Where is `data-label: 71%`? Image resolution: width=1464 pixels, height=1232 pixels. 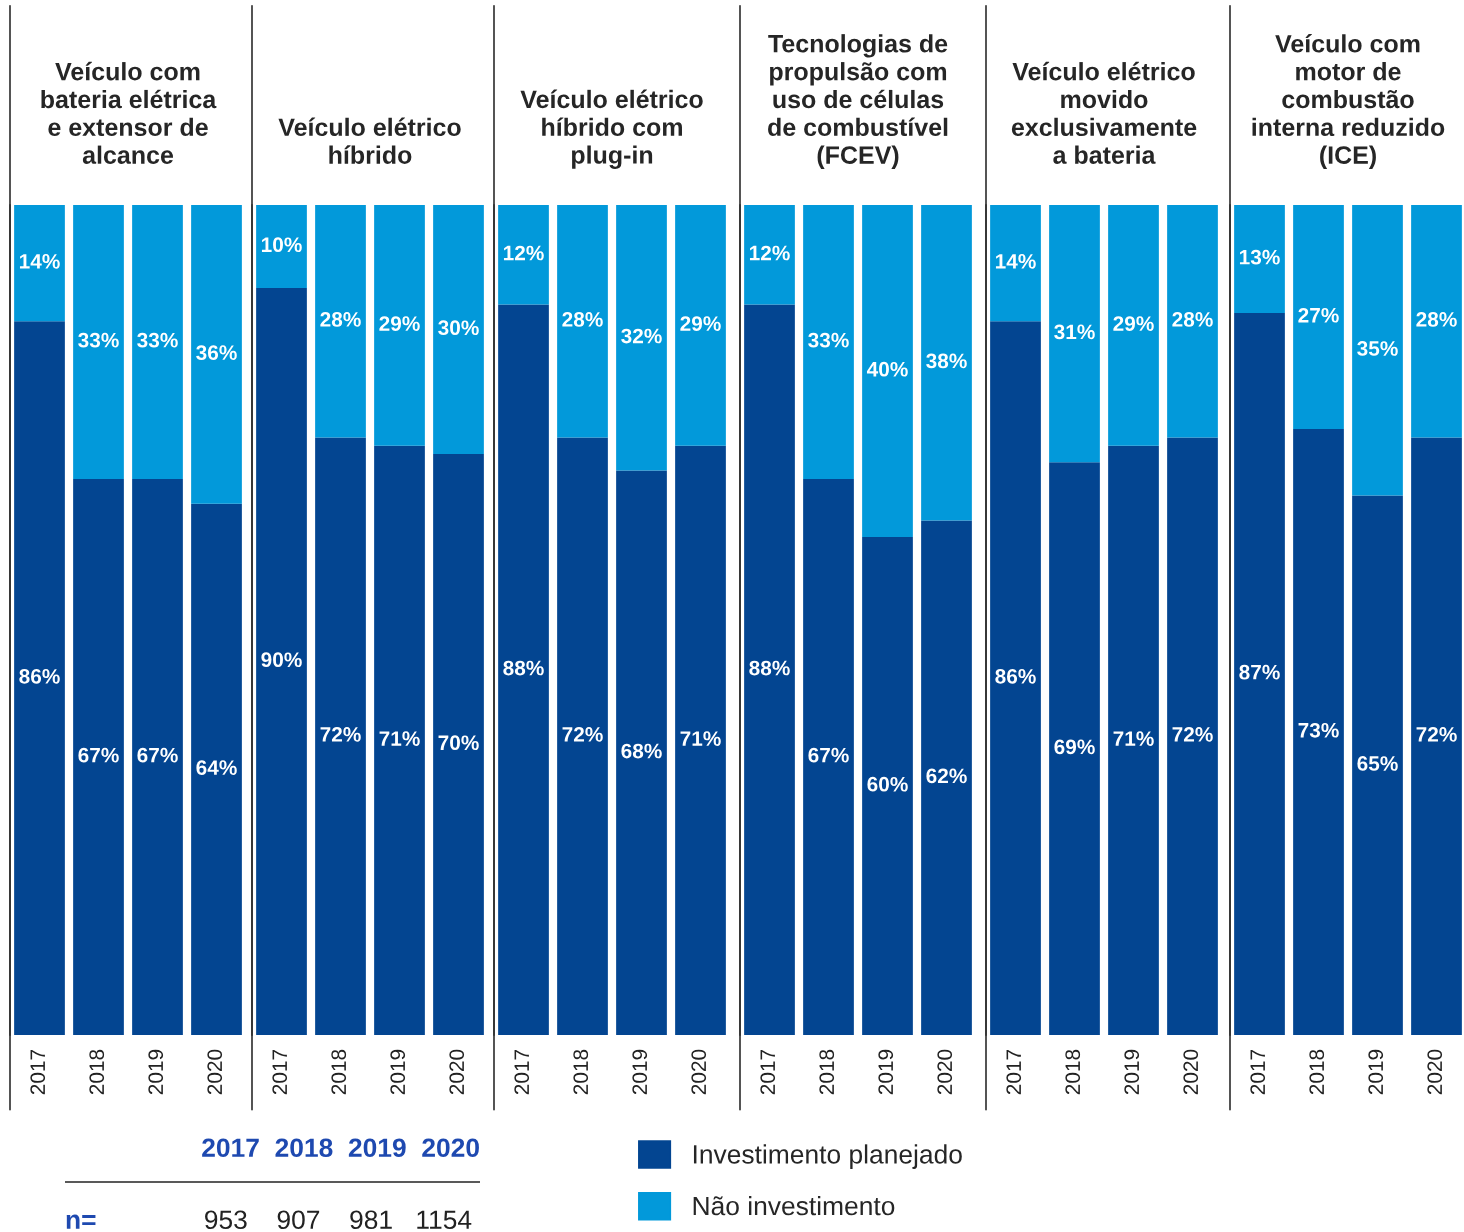
data-label: 71% is located at coordinates (1133, 738).